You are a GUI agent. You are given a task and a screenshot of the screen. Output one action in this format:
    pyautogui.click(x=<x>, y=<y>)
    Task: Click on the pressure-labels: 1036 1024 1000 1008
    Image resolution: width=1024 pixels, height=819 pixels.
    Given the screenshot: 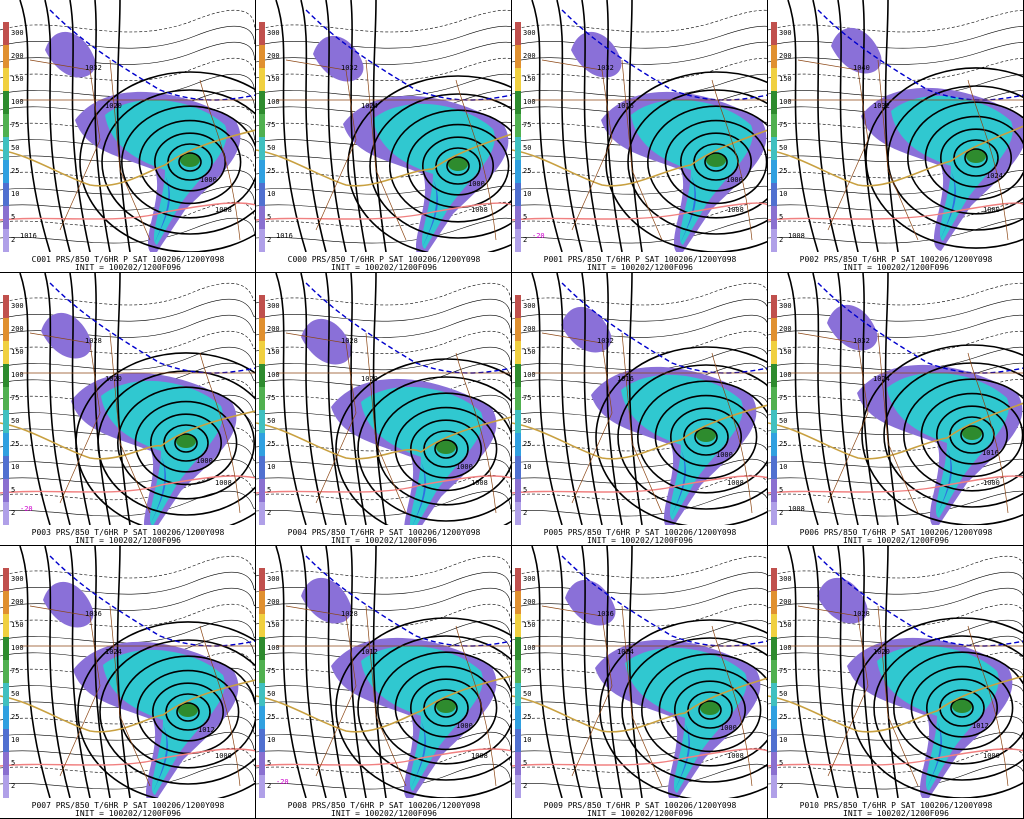 What is the action you would take?
    pyautogui.click(x=670, y=685)
    